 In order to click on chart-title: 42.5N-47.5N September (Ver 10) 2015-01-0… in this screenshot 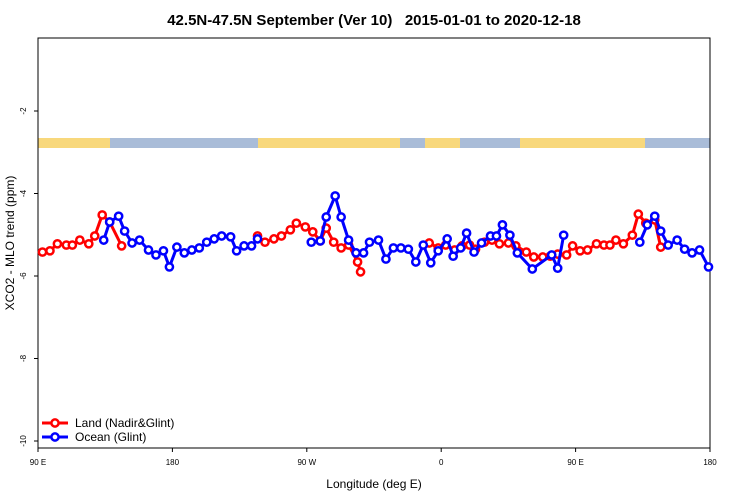, I will do `click(374, 20)`.